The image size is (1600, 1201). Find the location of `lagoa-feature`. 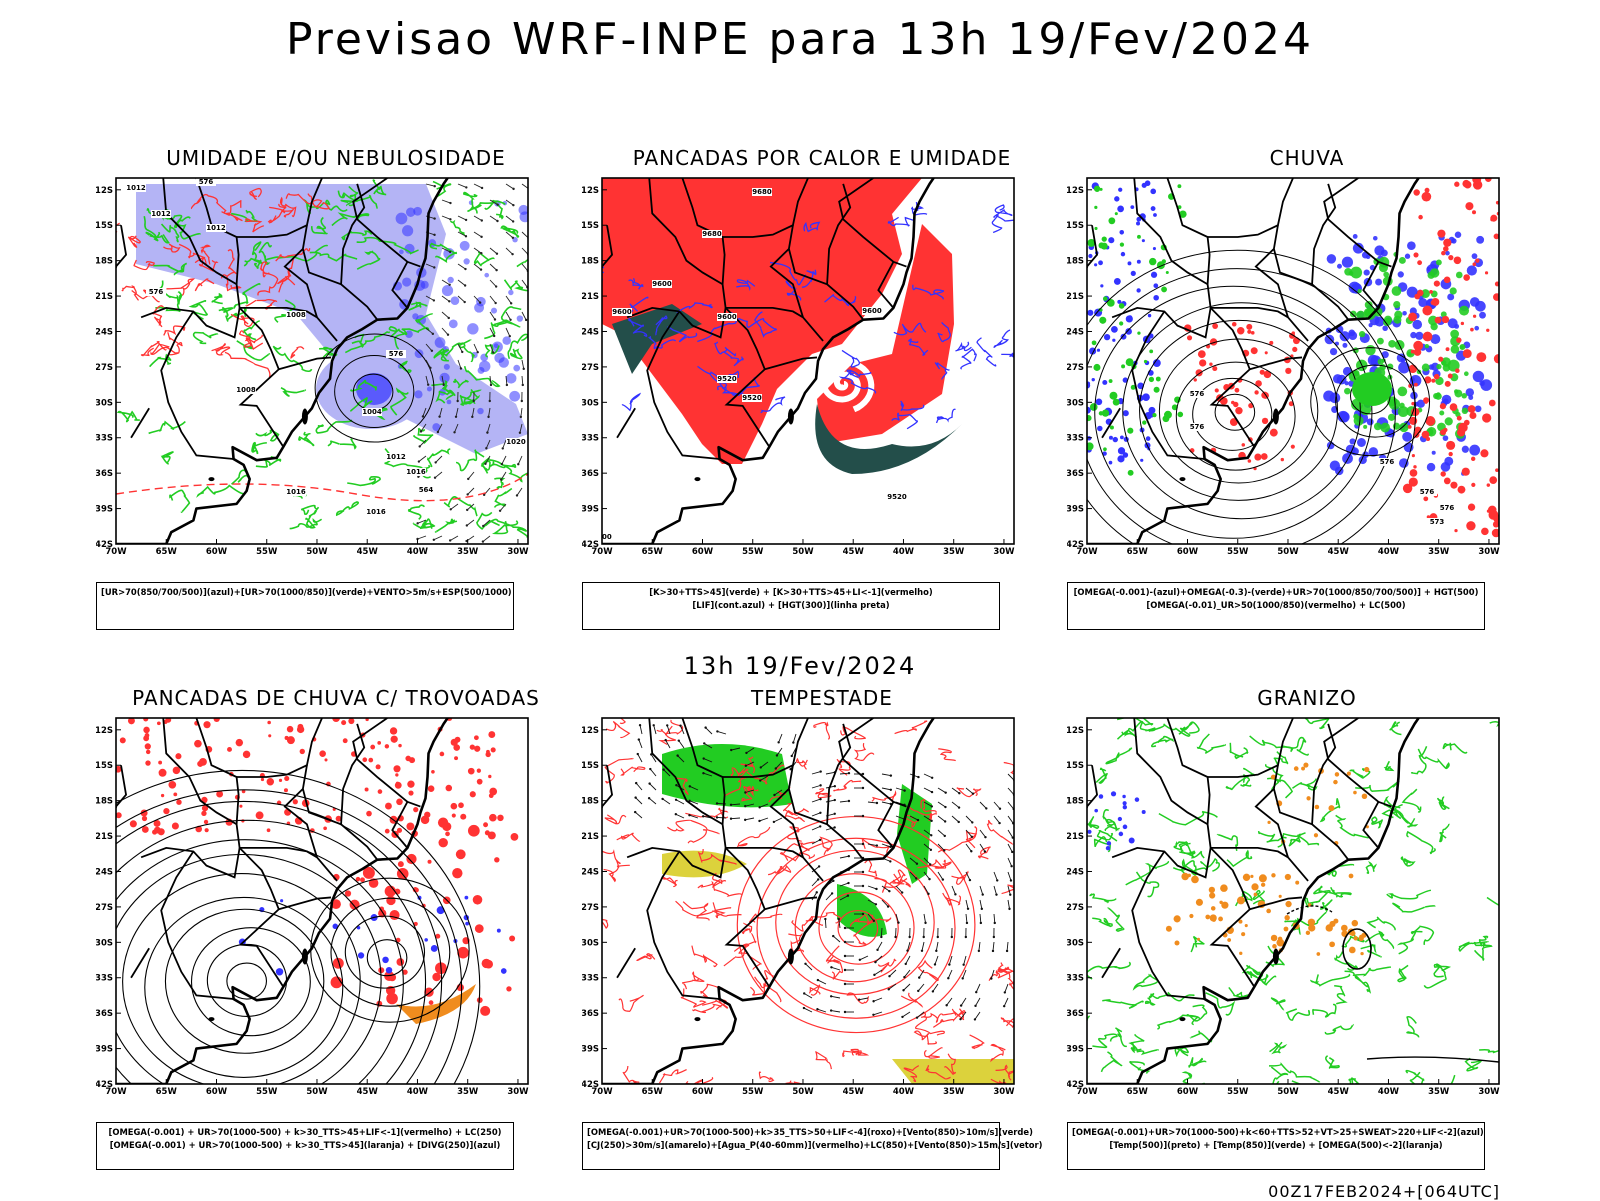

lagoa-feature is located at coordinates (1276, 416).